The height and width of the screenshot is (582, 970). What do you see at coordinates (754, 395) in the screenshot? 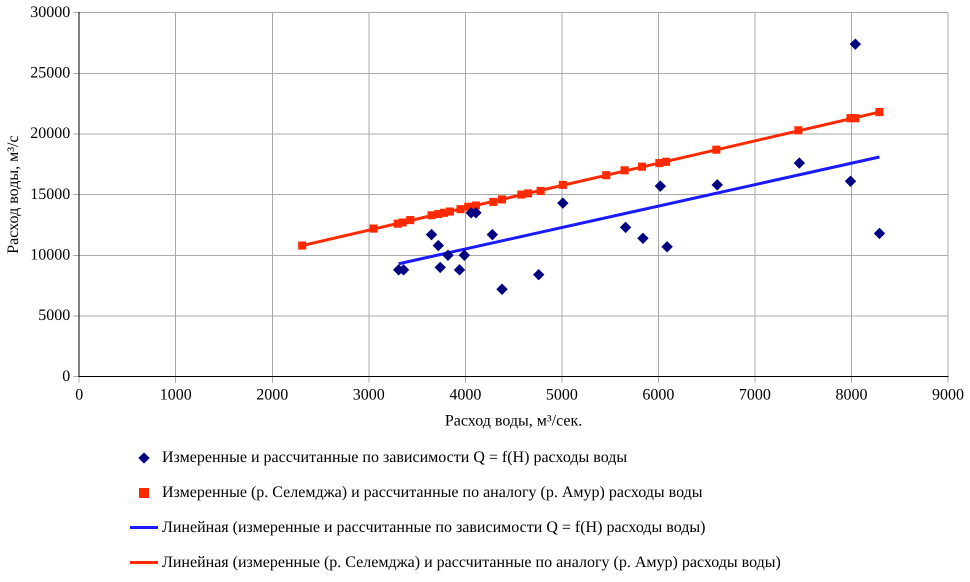
I see `x-tick-label: 7000` at bounding box center [754, 395].